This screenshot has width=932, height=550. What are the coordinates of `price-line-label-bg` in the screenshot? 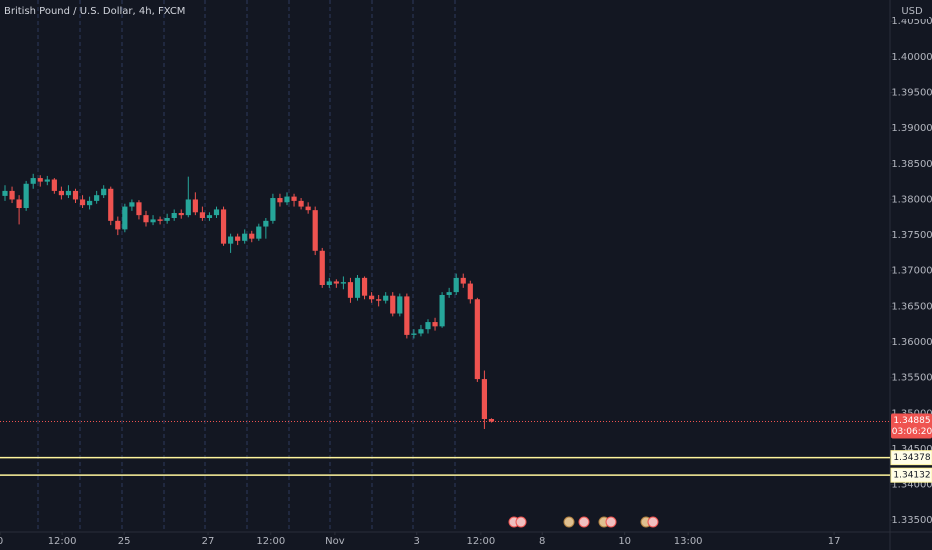 It's located at (911, 458).